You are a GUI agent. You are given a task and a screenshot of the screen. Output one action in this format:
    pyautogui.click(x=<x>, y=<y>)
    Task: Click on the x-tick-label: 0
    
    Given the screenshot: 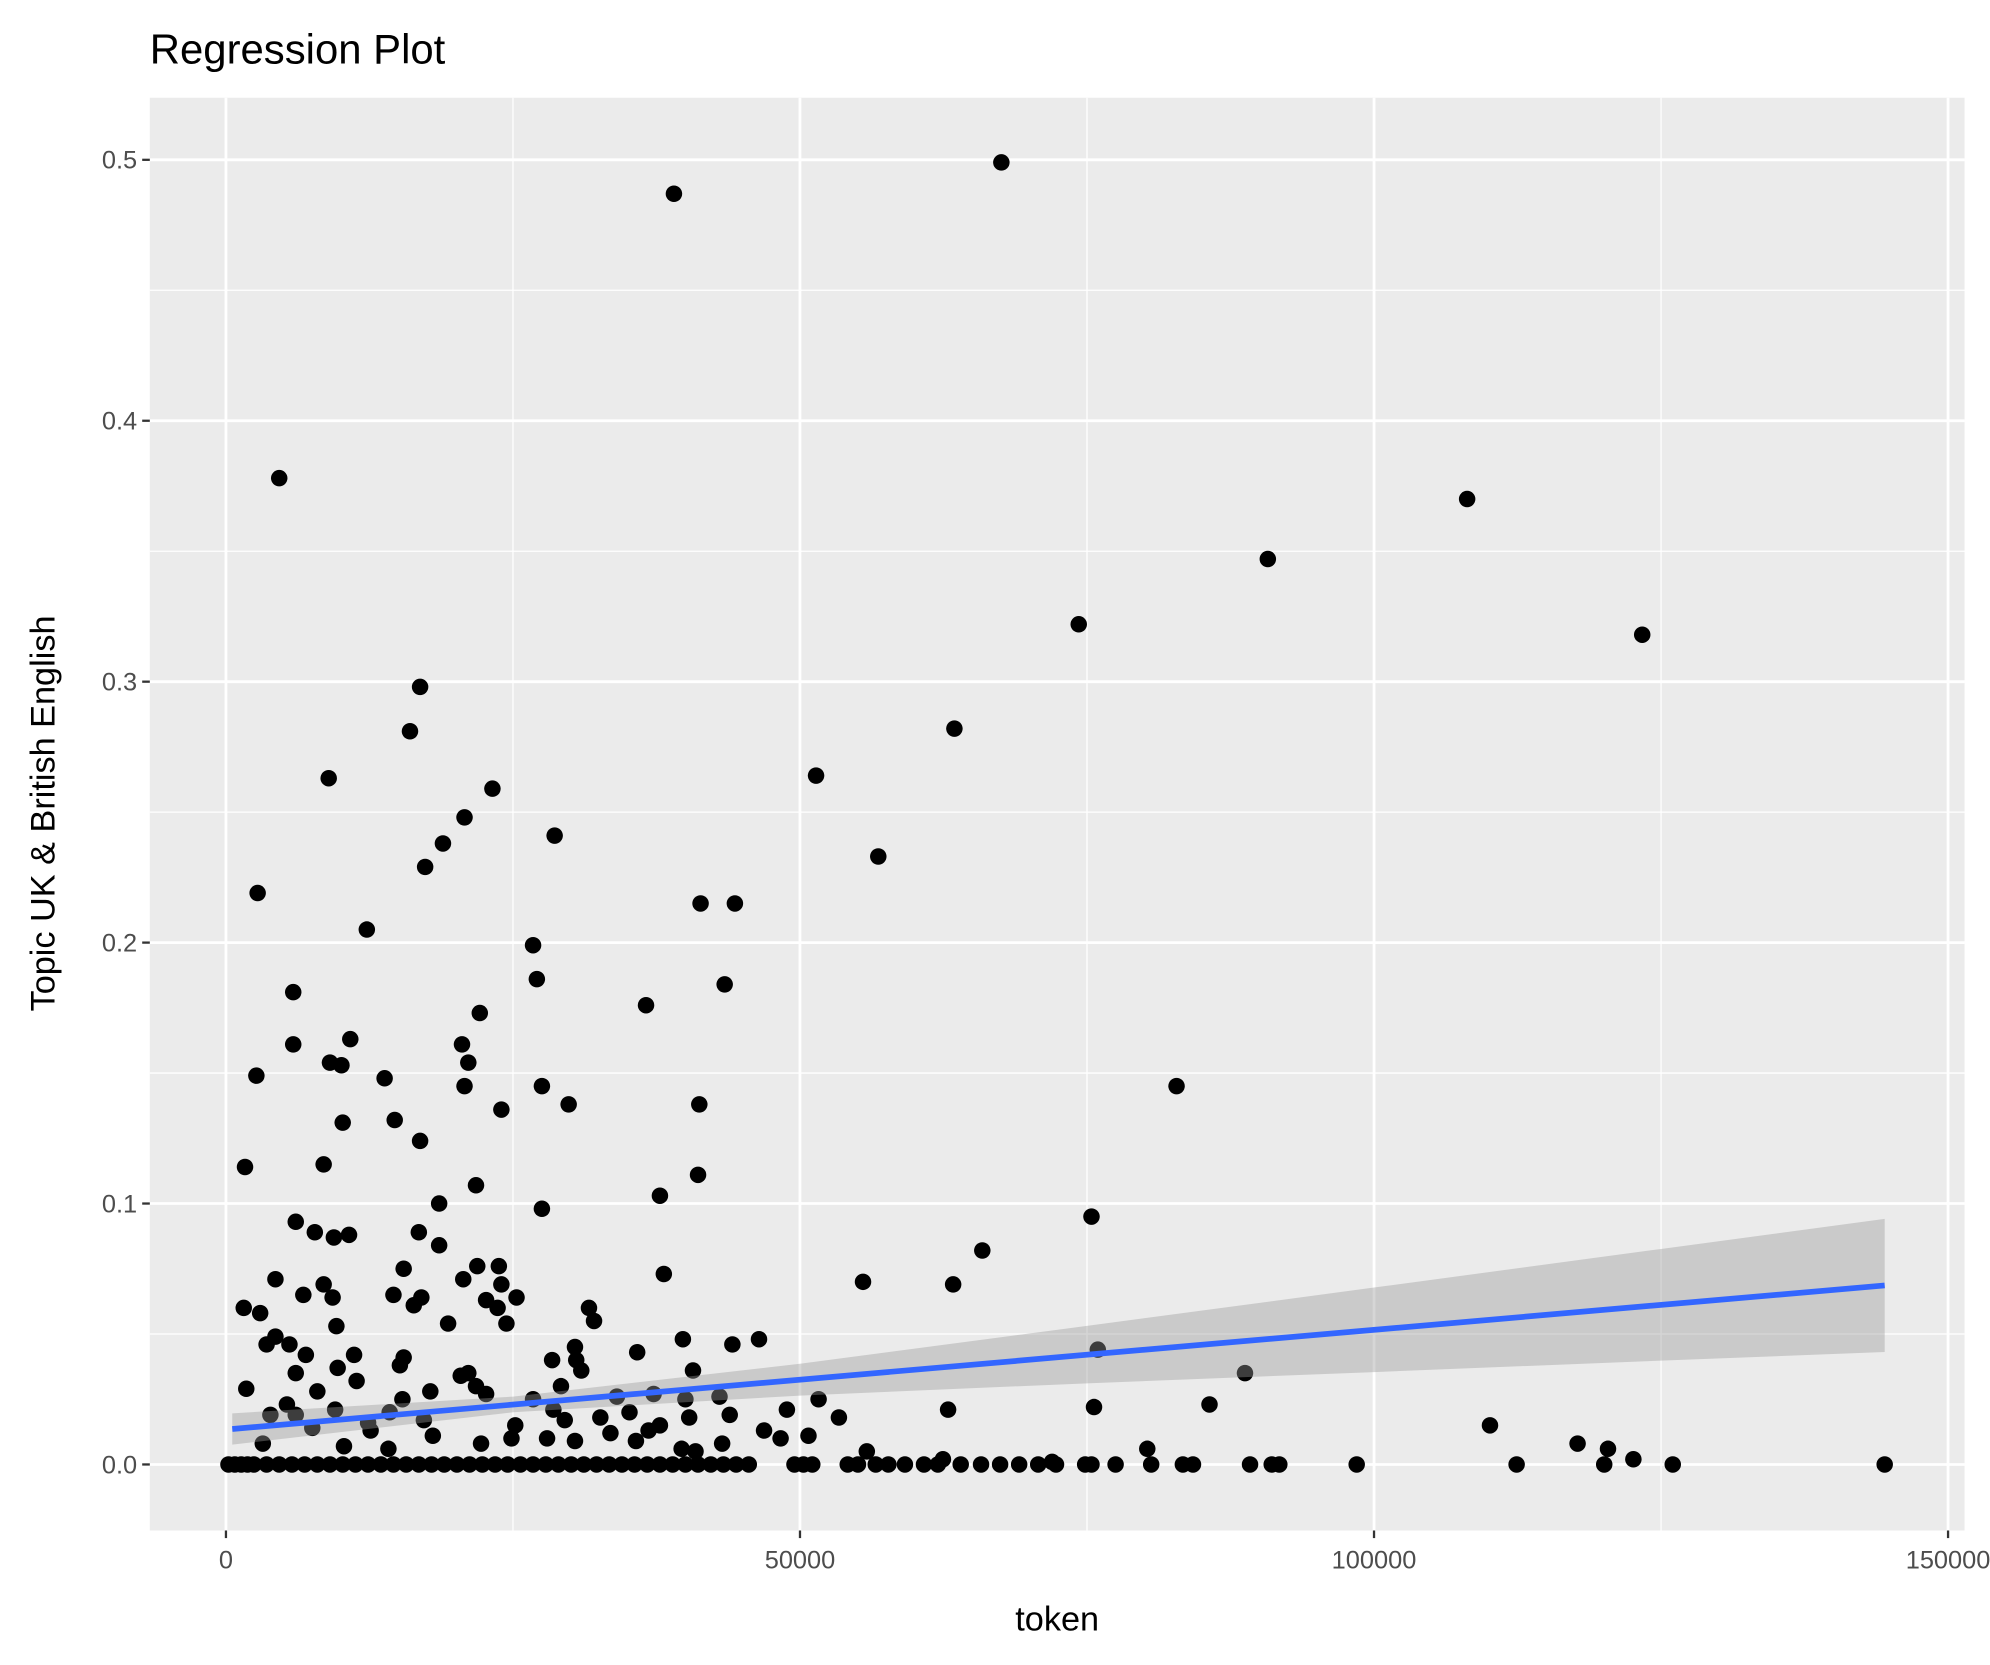 What is the action you would take?
    pyautogui.click(x=226, y=1561)
    